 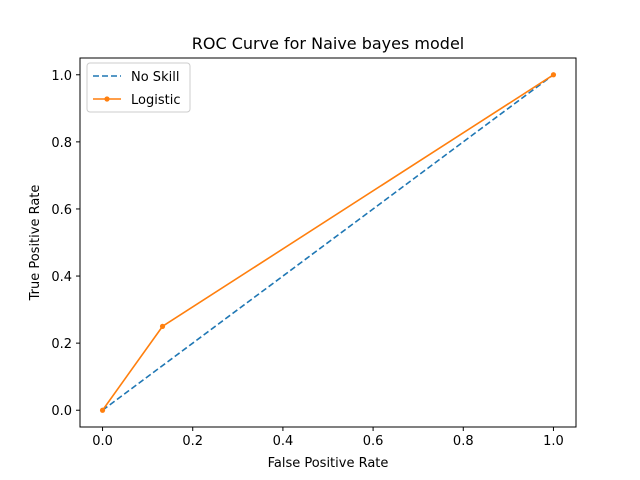 What do you see at coordinates (61, 143) in the screenshot?
I see `y-tick-label: 0.8` at bounding box center [61, 143].